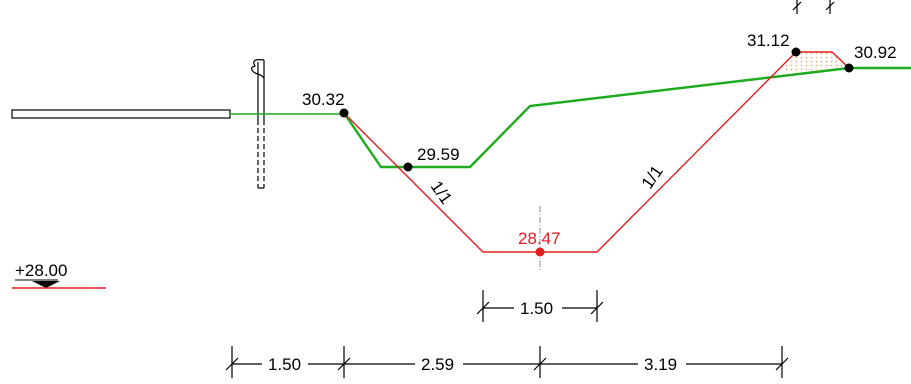  What do you see at coordinates (536, 308) in the screenshot?
I see `dim-bottom-width-label: 1.50` at bounding box center [536, 308].